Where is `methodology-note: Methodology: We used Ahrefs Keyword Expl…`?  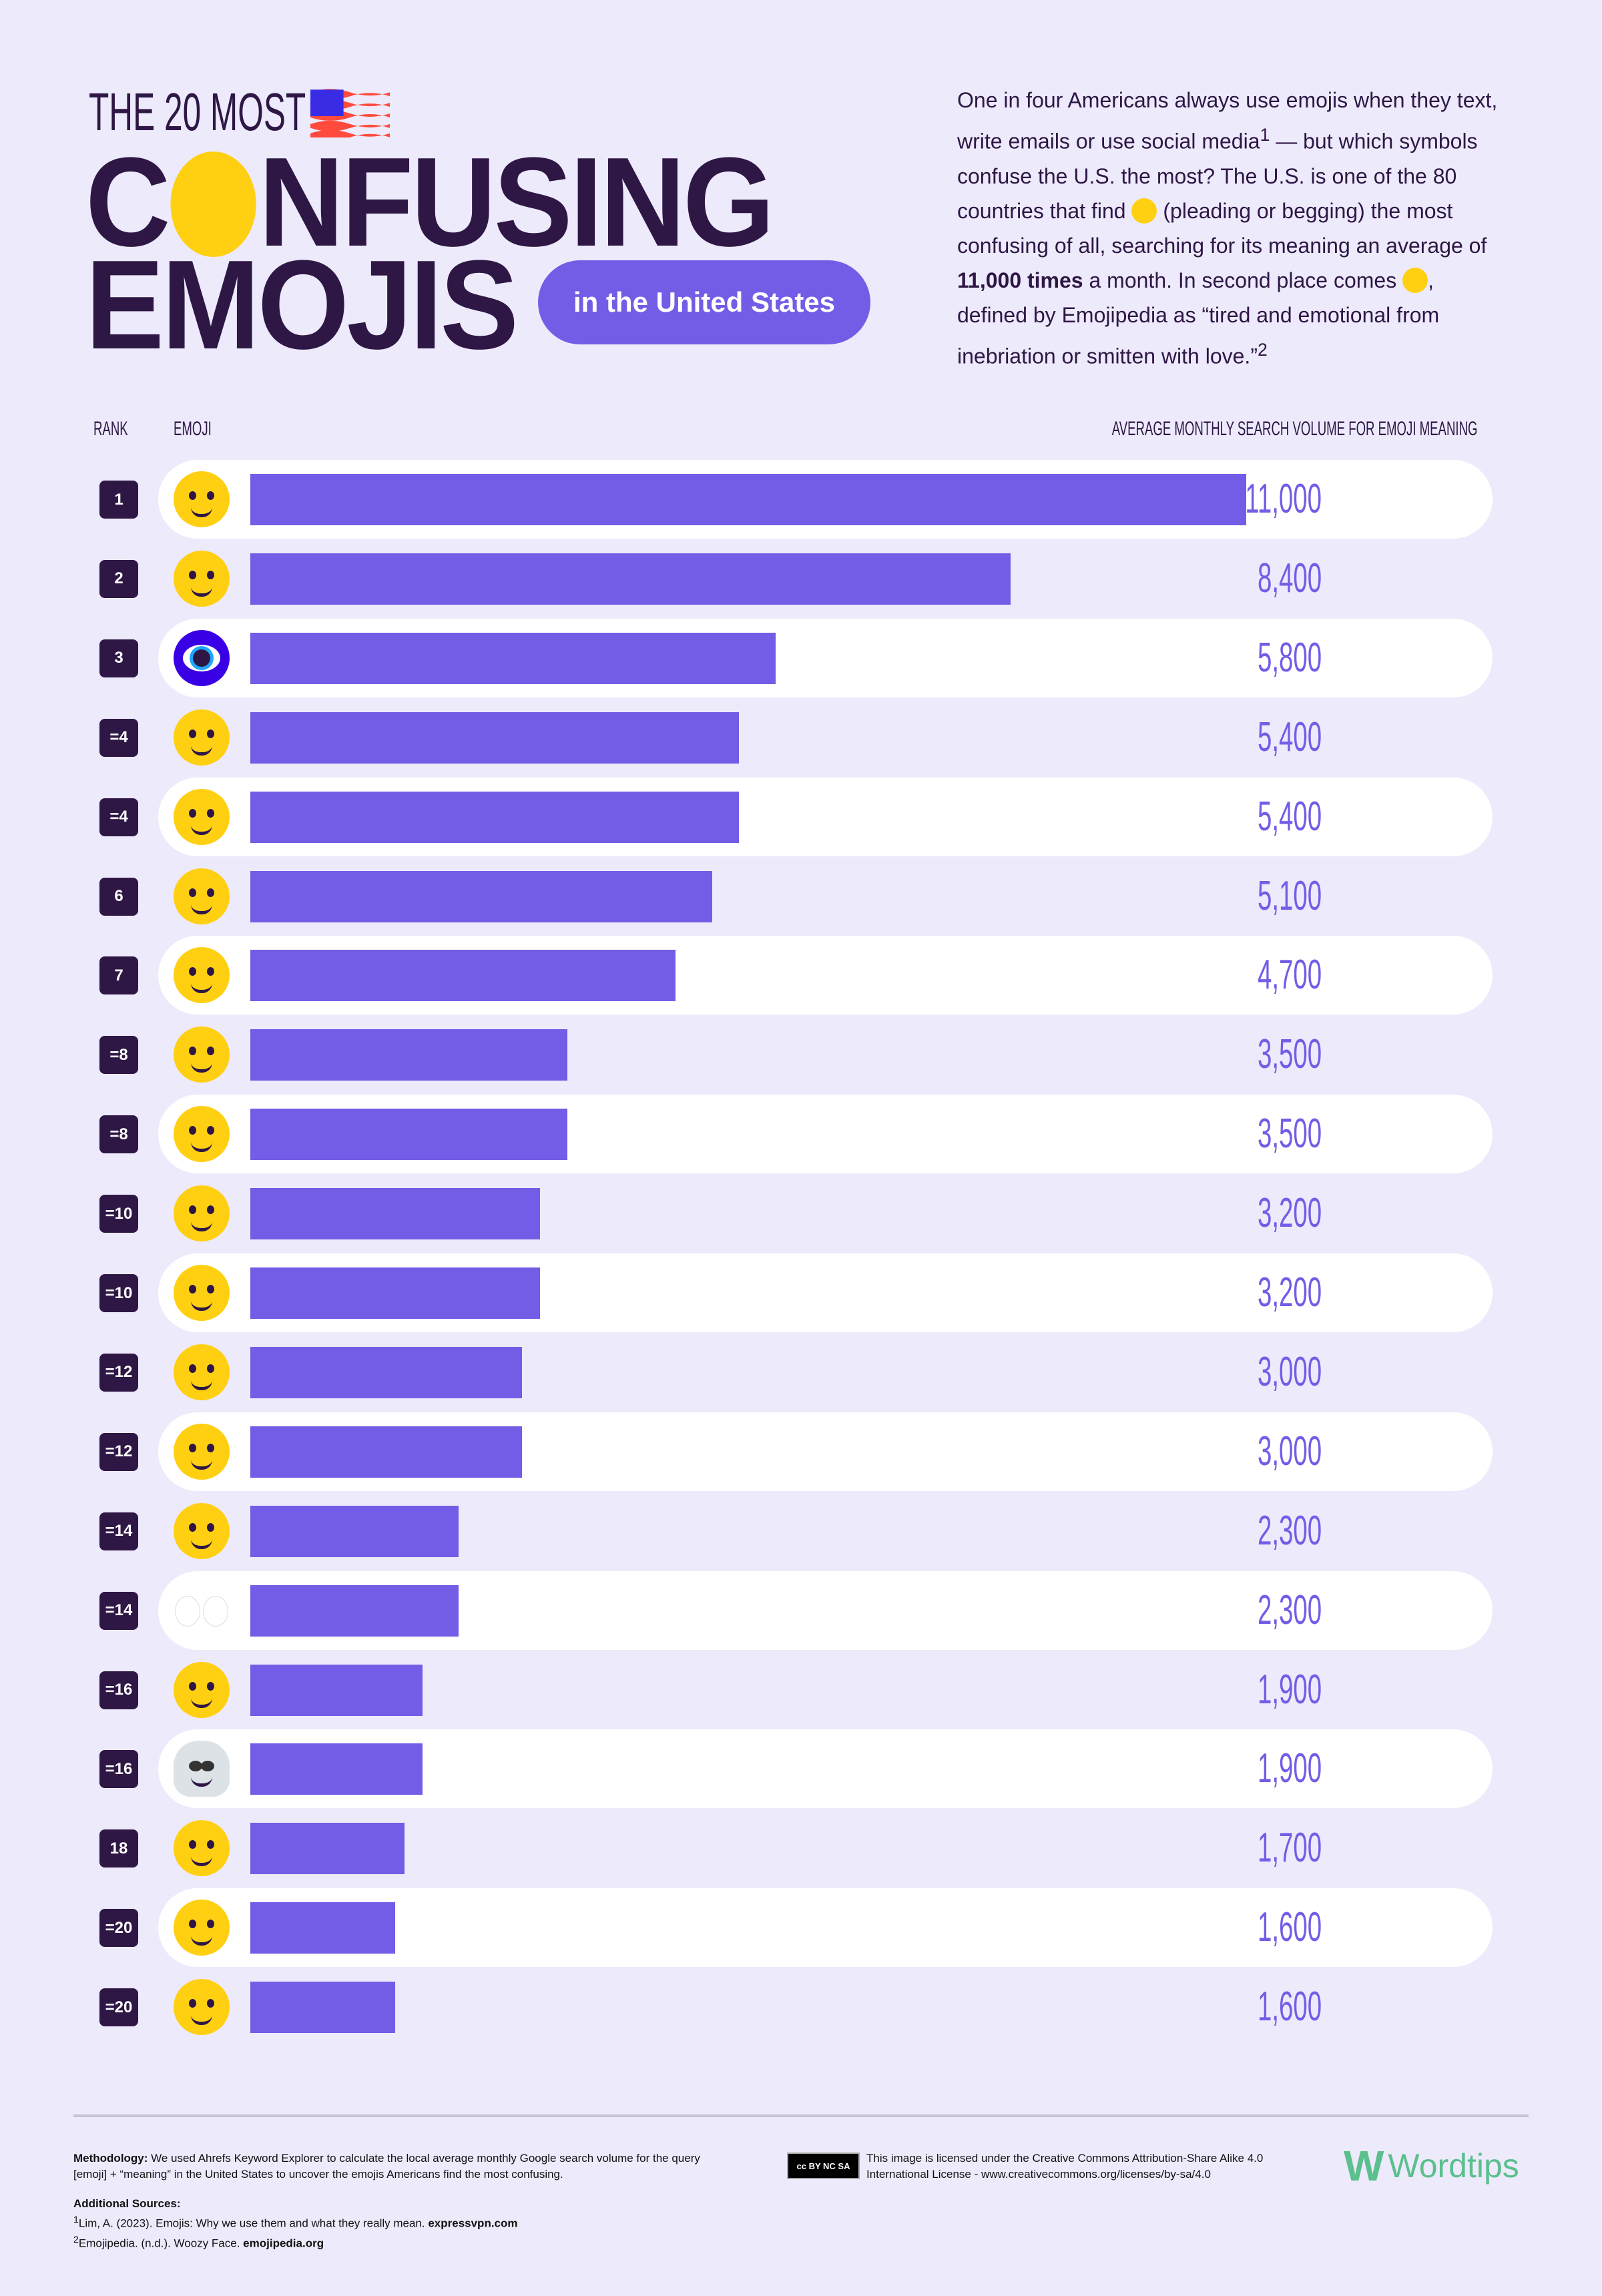
methodology-note: Methodology: We used Ahrefs Keyword Expl… is located at coordinates (386, 2166).